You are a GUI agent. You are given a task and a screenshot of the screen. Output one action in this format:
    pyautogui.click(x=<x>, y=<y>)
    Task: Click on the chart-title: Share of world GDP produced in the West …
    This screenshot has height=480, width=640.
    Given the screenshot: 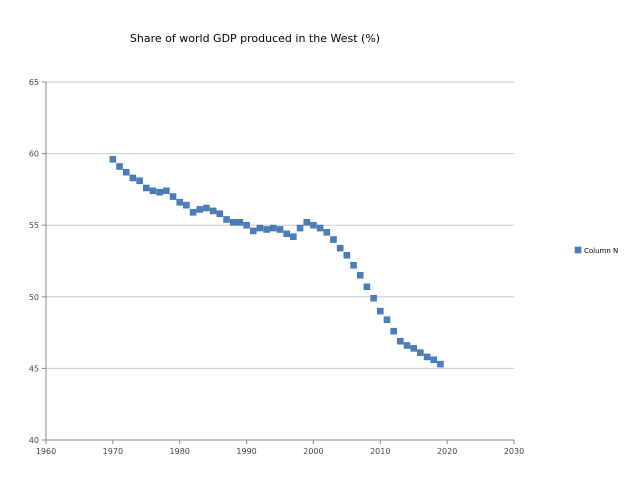 What is the action you would take?
    pyautogui.click(x=255, y=38)
    